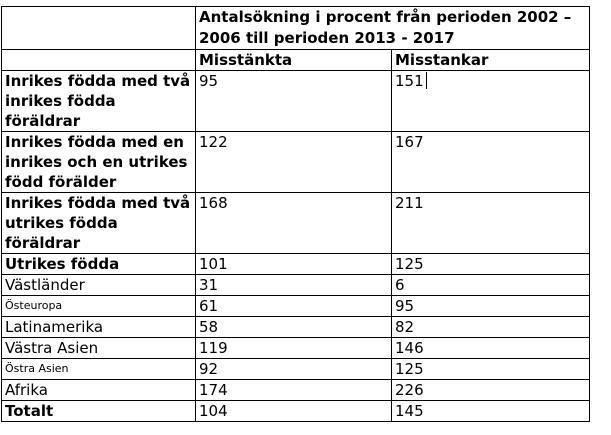 This screenshot has width=611, height=435. I want to click on header-misstankta: Misstänkta, so click(293, 60).